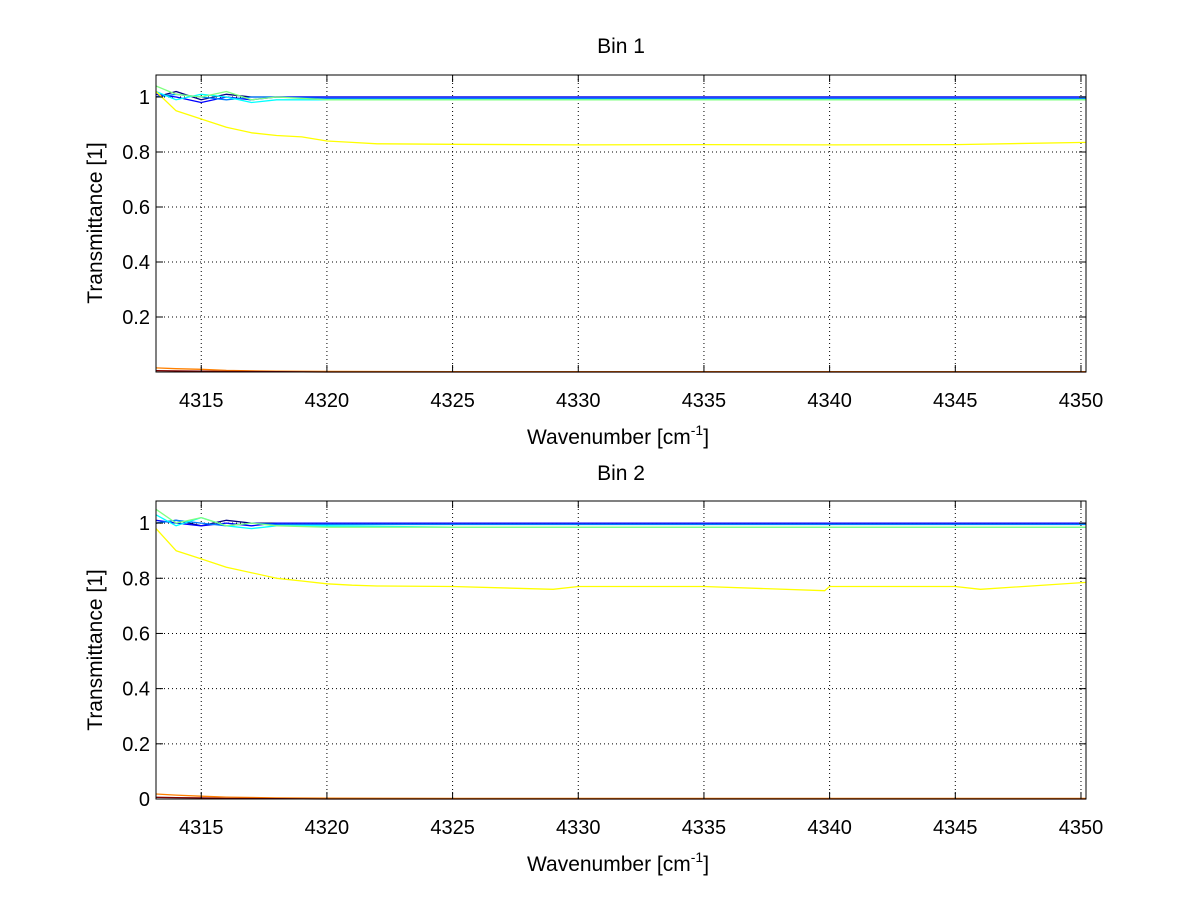 Image resolution: width=1200 pixels, height=901 pixels. What do you see at coordinates (621, 473) in the screenshot?
I see `chart-title: Bin 2` at bounding box center [621, 473].